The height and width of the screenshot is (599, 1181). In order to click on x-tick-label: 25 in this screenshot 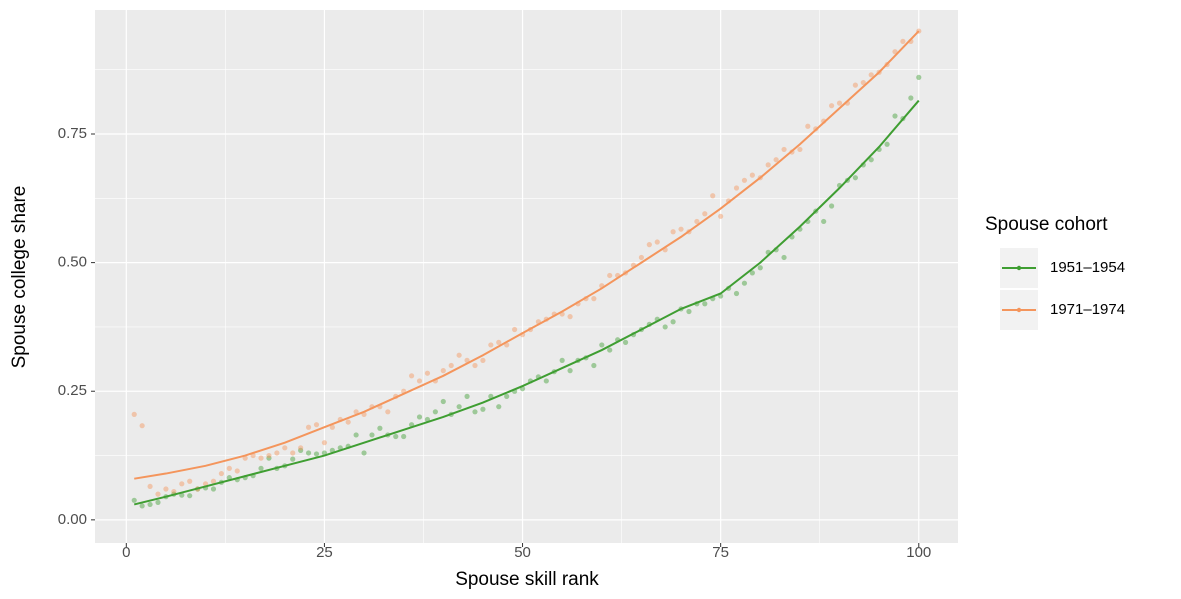, I will do `click(324, 552)`.